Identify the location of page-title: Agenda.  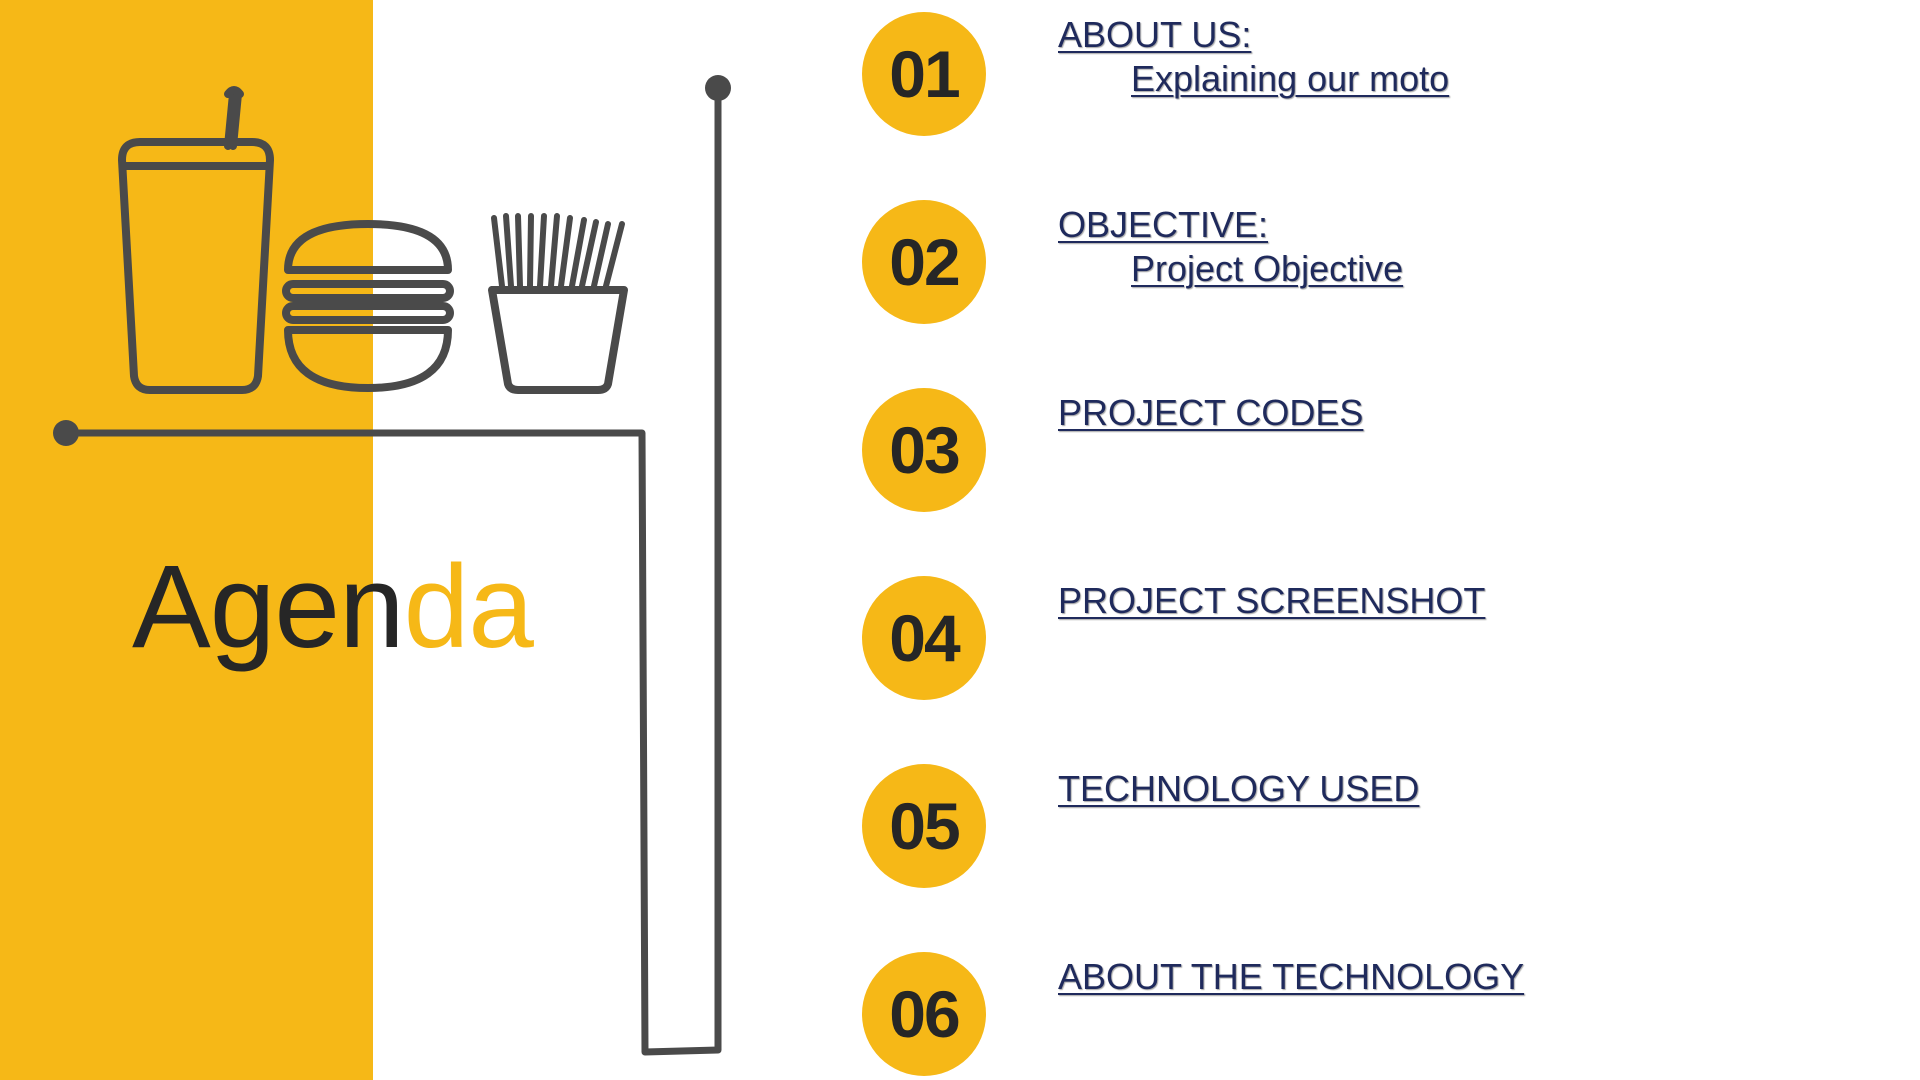
(333, 607).